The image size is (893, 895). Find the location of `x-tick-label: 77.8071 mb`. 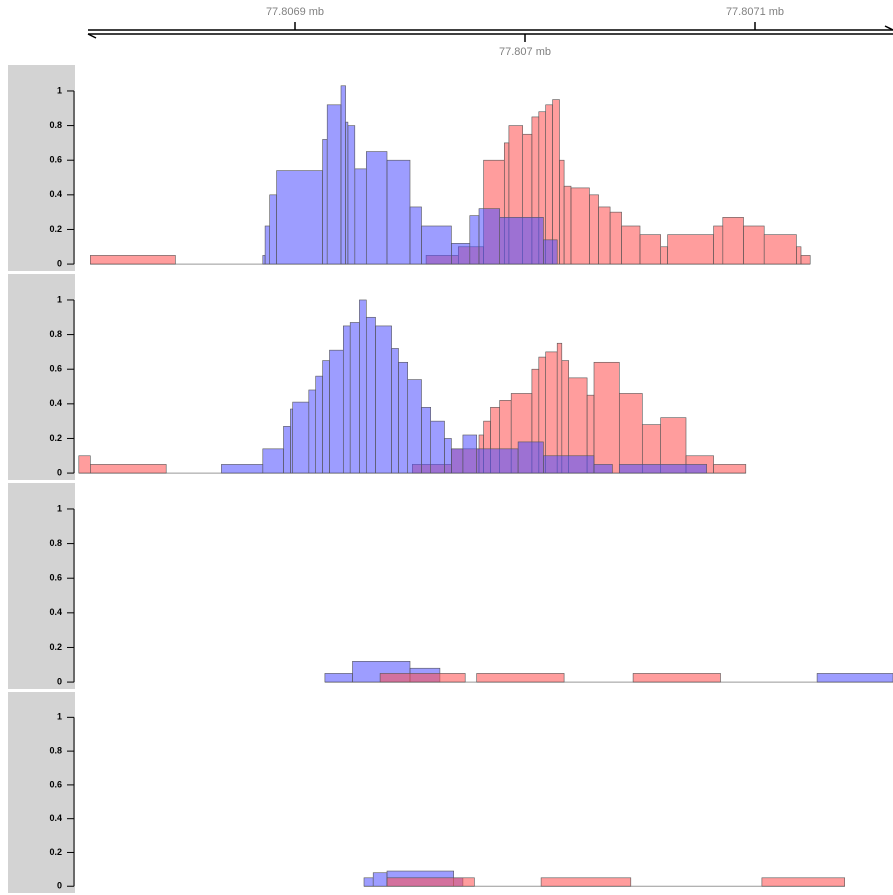

x-tick-label: 77.8071 mb is located at coordinates (755, 12).